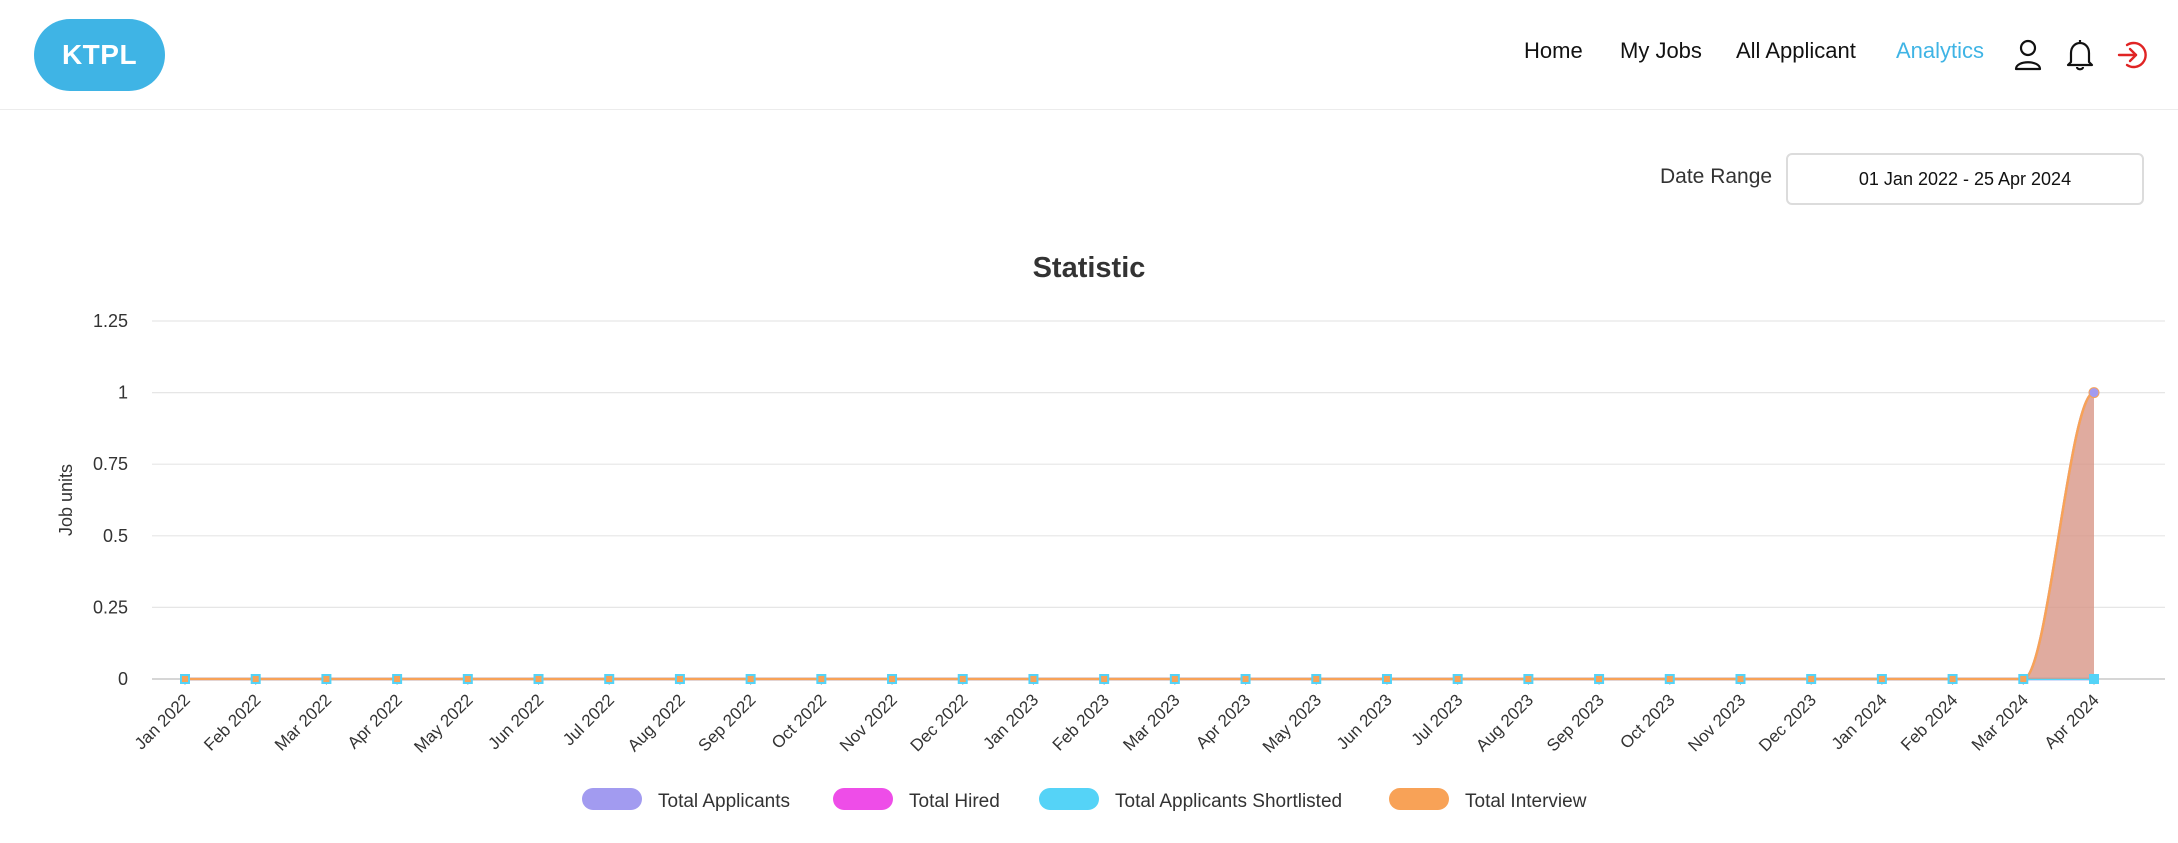 The height and width of the screenshot is (843, 2178). I want to click on x-tick-label: Jan 2024, so click(1859, 721).